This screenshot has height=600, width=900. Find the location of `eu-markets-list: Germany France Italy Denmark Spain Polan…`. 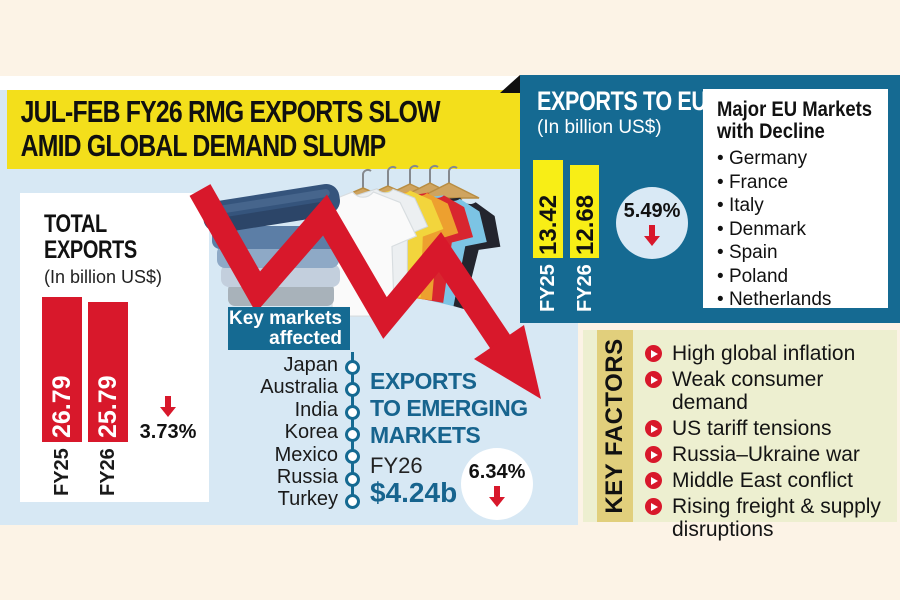

eu-markets-list: Germany France Italy Denmark Spain Polan… is located at coordinates (802, 229).